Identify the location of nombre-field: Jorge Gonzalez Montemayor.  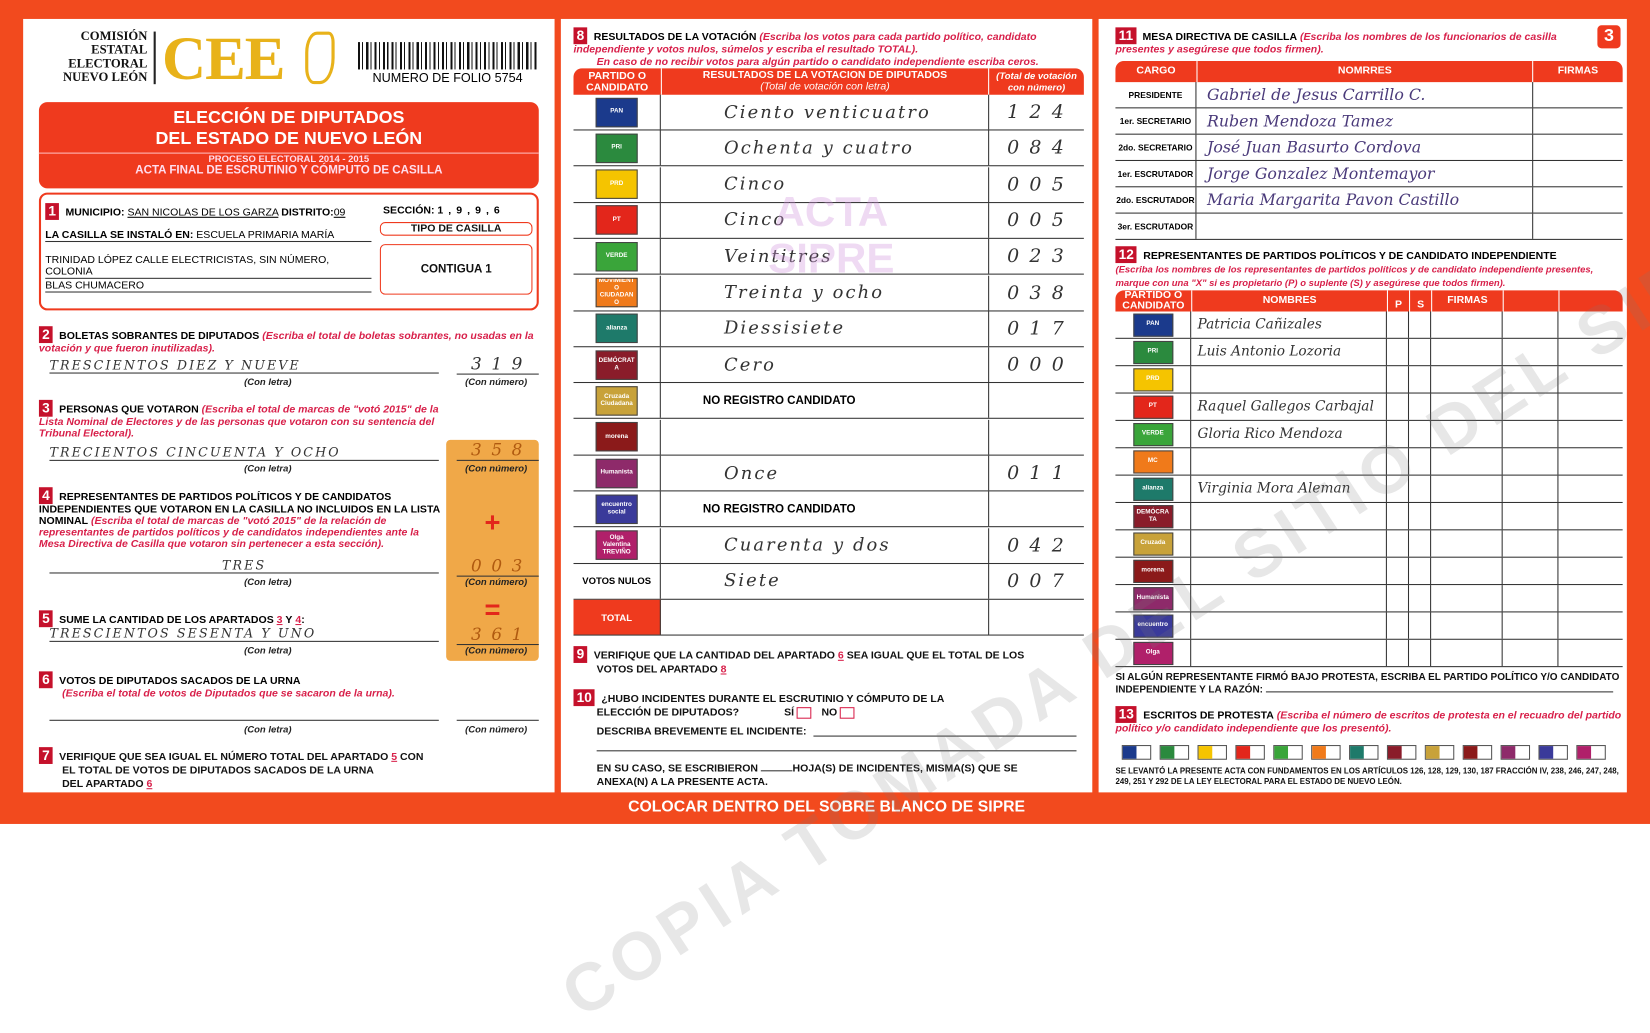
(1365, 174).